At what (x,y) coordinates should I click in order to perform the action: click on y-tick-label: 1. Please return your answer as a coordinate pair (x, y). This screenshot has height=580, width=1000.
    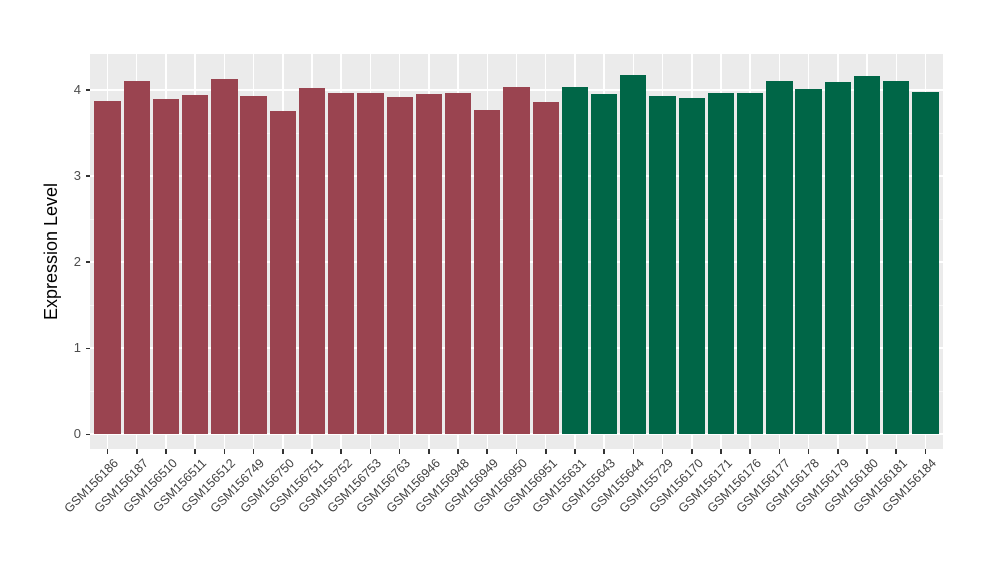
    Looking at the image, I should click on (77, 348).